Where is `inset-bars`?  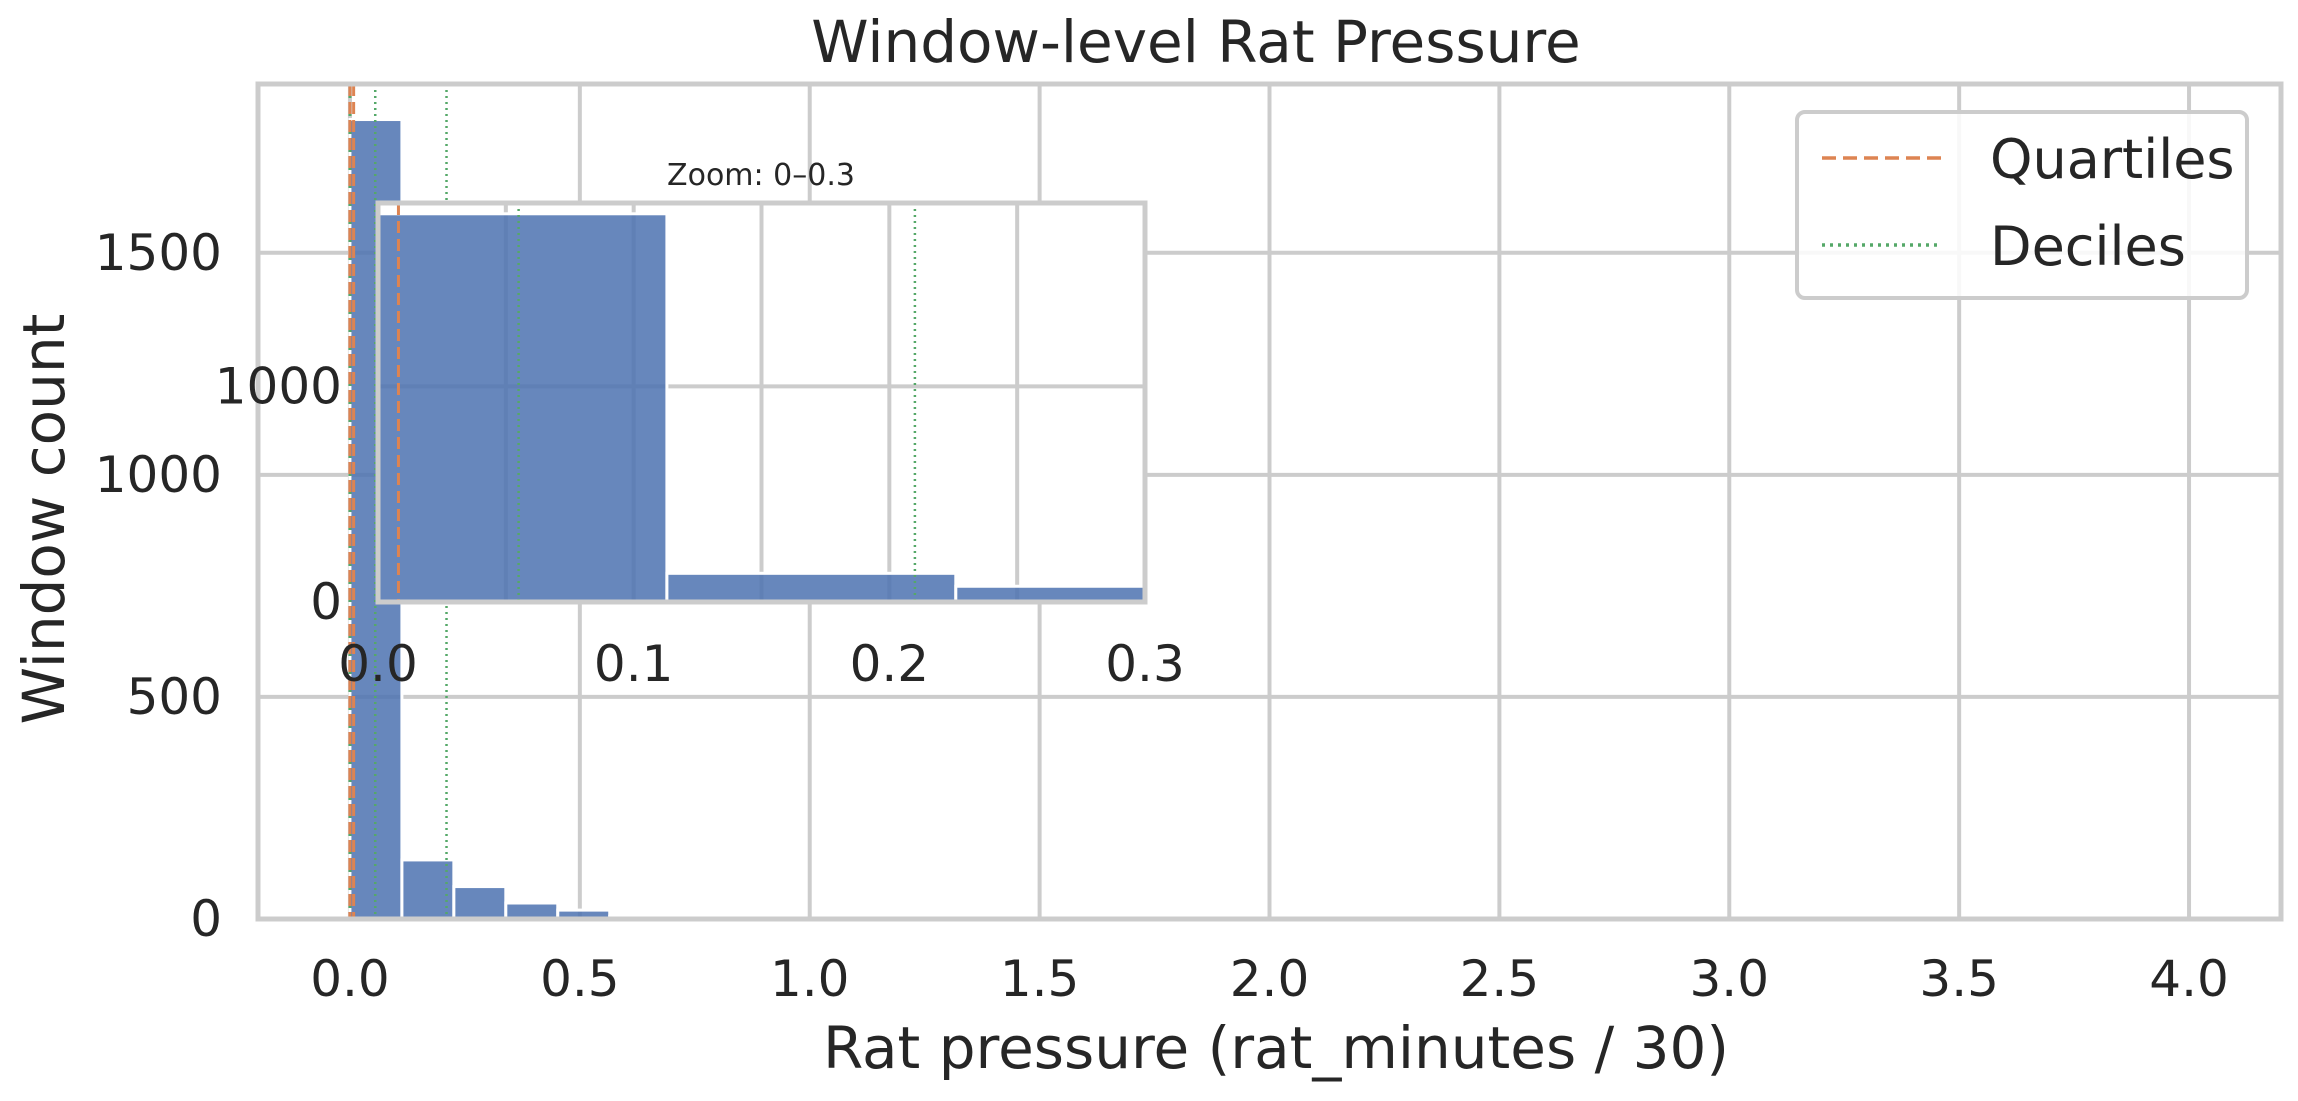
inset-bars is located at coordinates (761, 408).